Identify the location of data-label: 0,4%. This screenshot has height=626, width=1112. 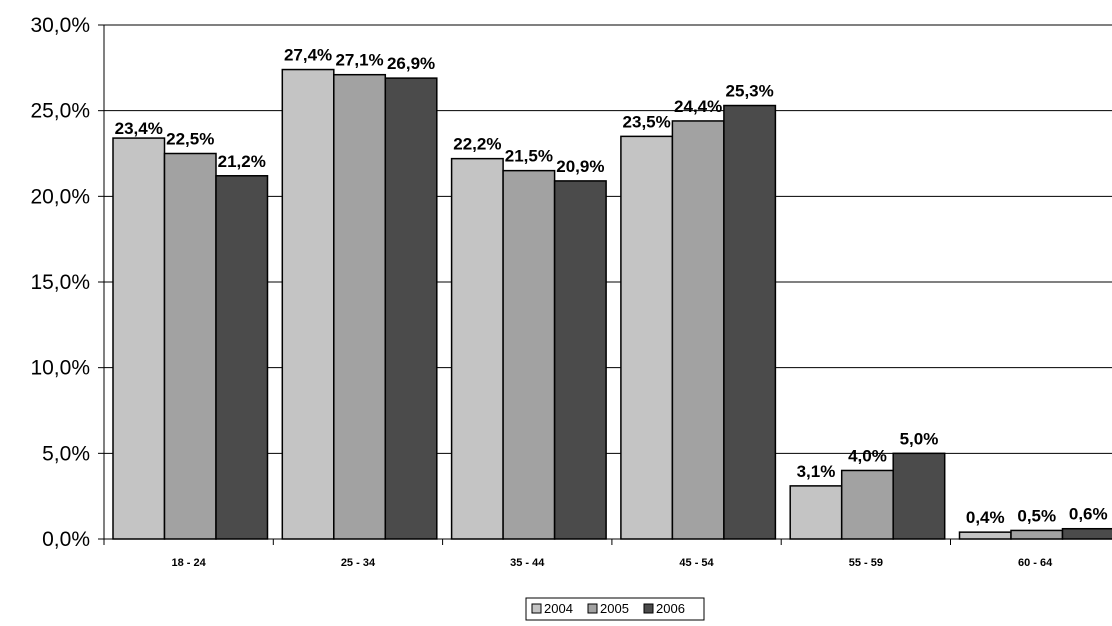
(985, 517).